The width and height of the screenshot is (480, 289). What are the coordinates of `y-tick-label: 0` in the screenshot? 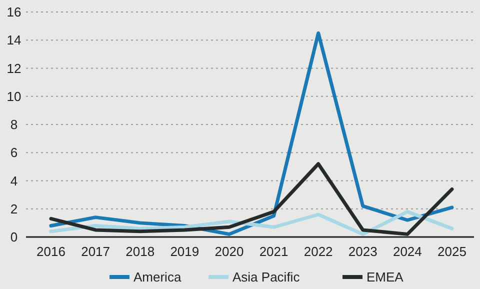 It's located at (14, 237).